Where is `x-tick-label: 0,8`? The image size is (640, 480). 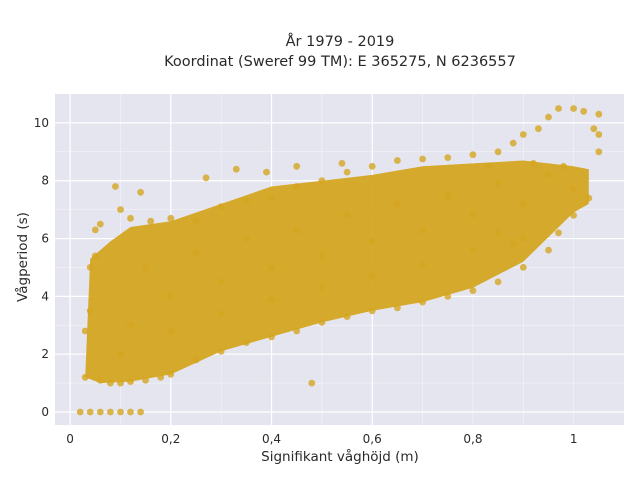
x-tick-label: 0,8 is located at coordinates (472, 439).